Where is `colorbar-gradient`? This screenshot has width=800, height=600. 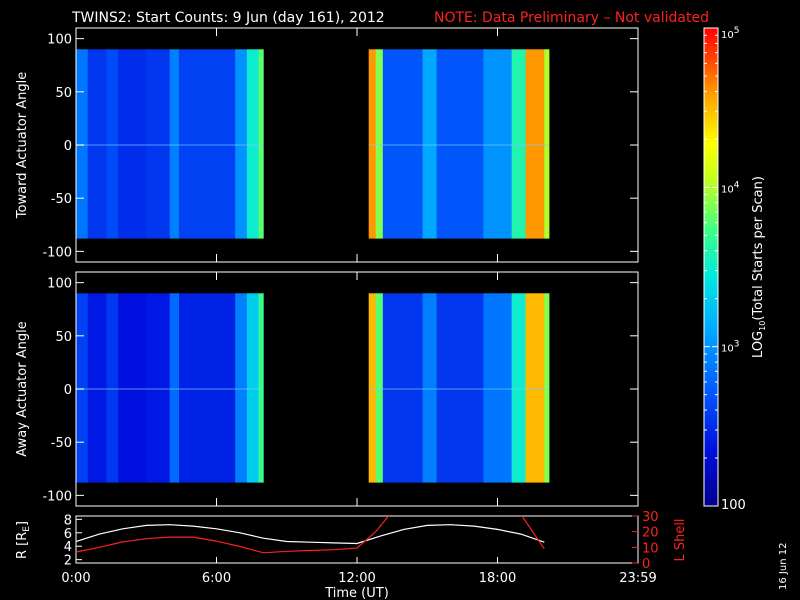
colorbar-gradient is located at coordinates (711, 267).